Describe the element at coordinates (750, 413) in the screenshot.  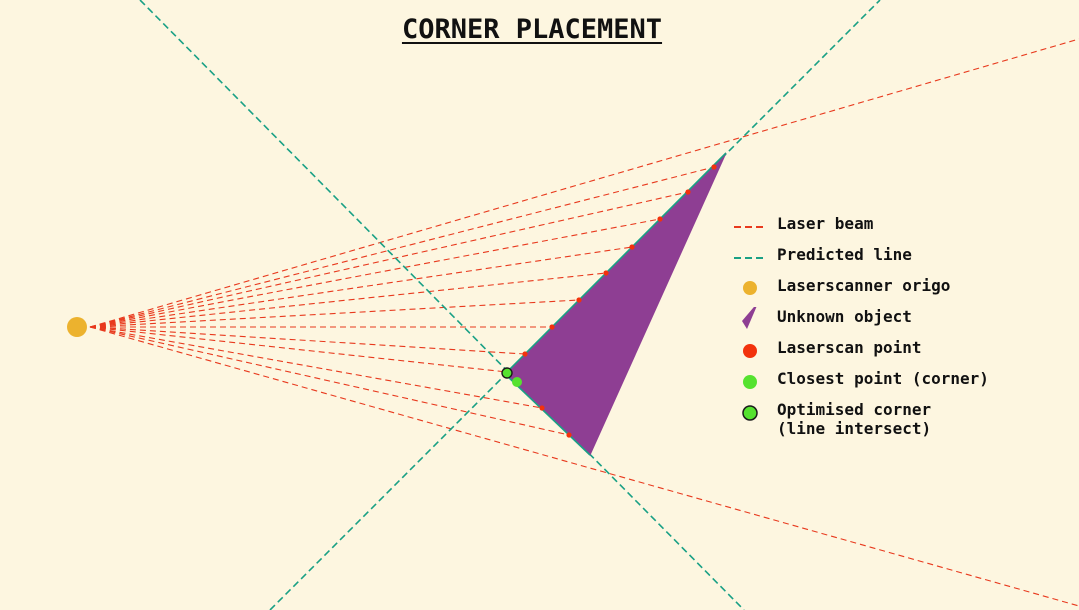
I see `outlined-green-dot-icon` at that location.